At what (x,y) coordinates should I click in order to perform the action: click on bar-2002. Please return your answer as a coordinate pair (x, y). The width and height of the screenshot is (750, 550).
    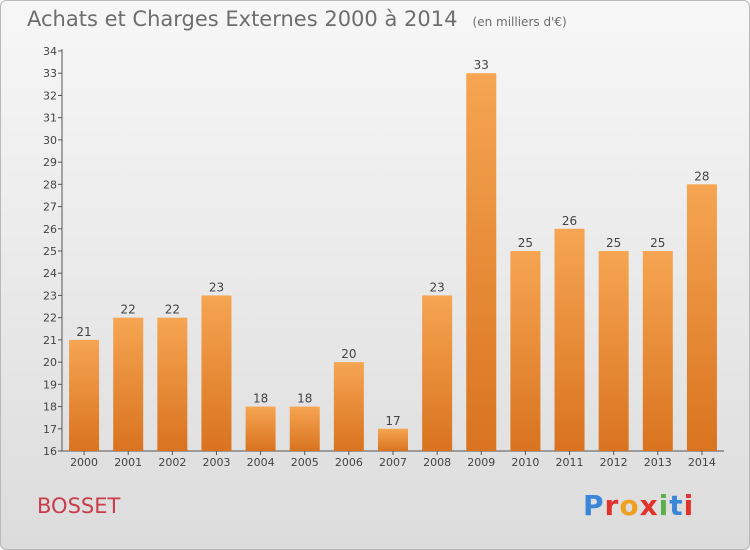
    Looking at the image, I should click on (172, 384).